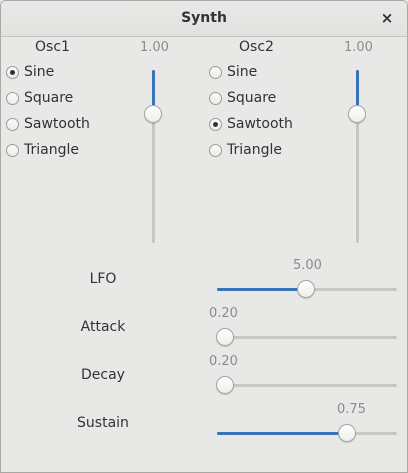  What do you see at coordinates (307, 337) in the screenshot?
I see `attack-slider` at bounding box center [307, 337].